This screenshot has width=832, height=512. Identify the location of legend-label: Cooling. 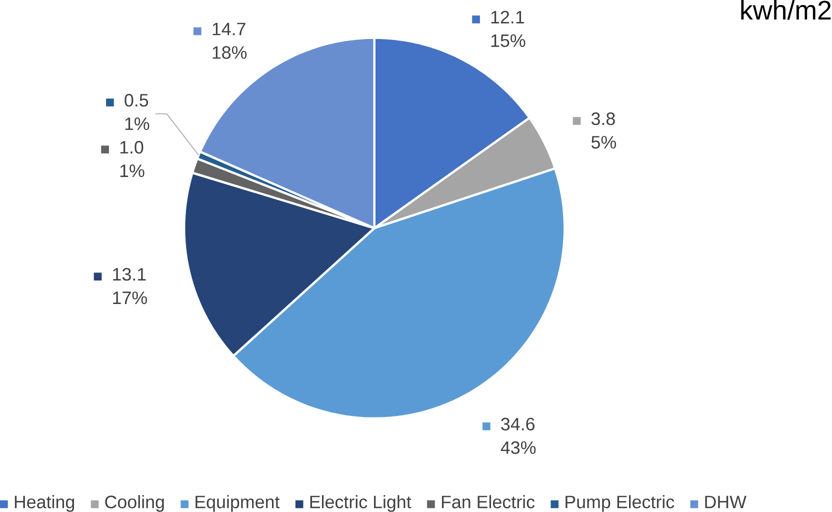
(134, 503).